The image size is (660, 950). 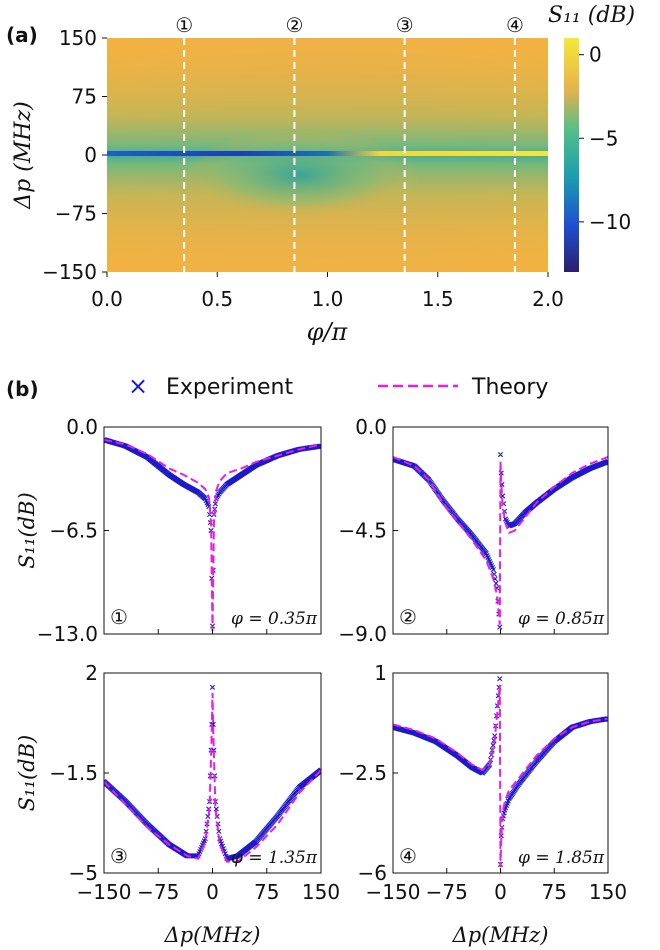 I want to click on heatmap-x-tick-label: 0.5, so click(x=217, y=299).